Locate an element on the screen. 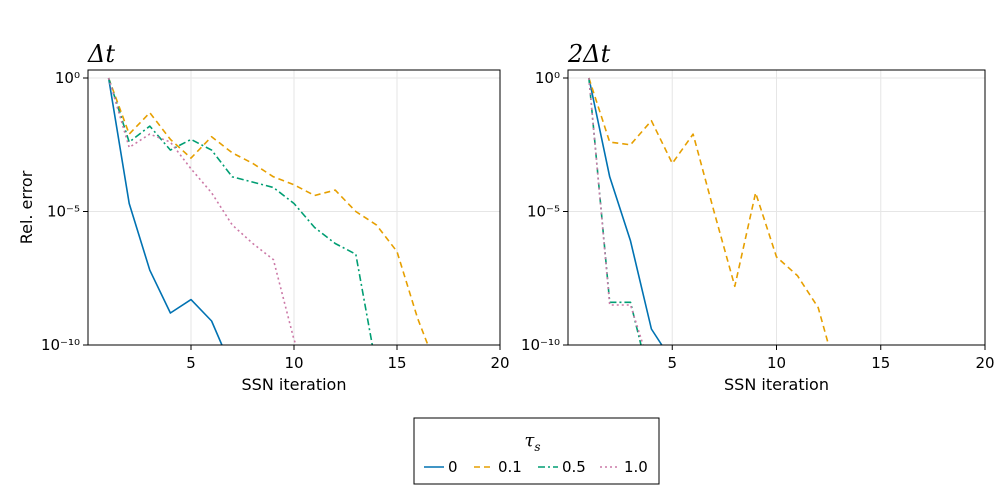 The height and width of the screenshot is (500, 1000). legend-title-symbol: τ is located at coordinates (529, 440).